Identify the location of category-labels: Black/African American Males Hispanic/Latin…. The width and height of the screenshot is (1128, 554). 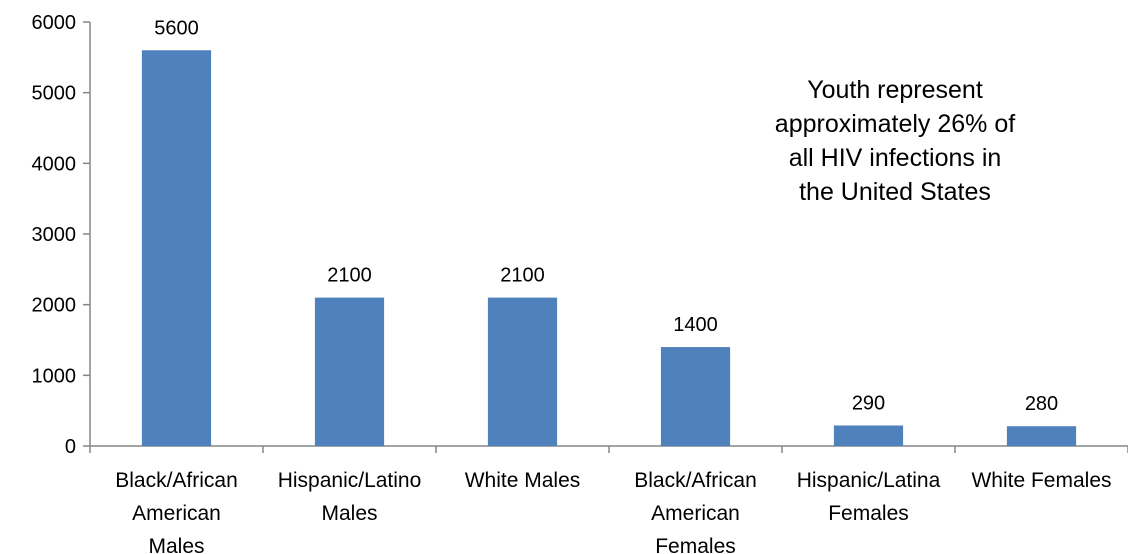
(613, 511).